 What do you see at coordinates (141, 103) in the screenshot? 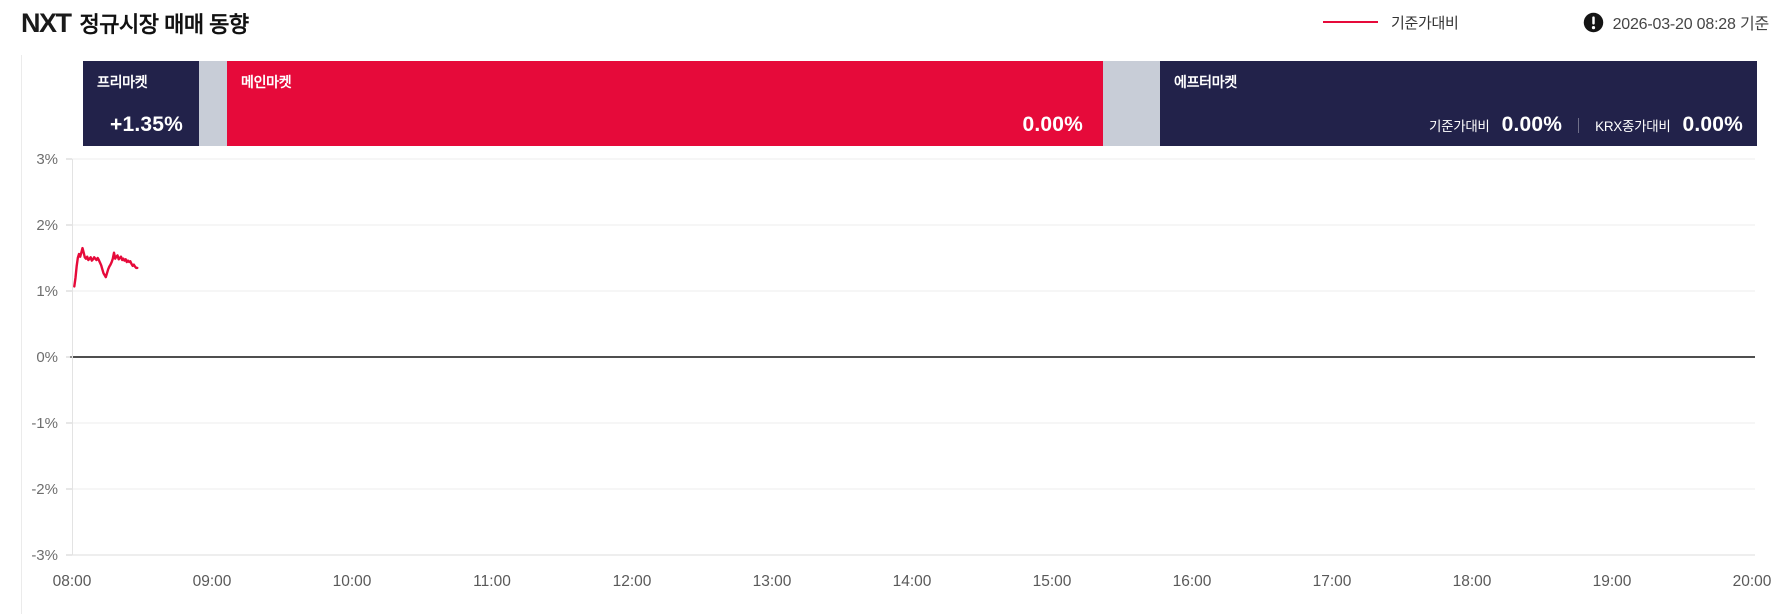
I see `segment-premarket: 프리마켓 +1.35%` at bounding box center [141, 103].